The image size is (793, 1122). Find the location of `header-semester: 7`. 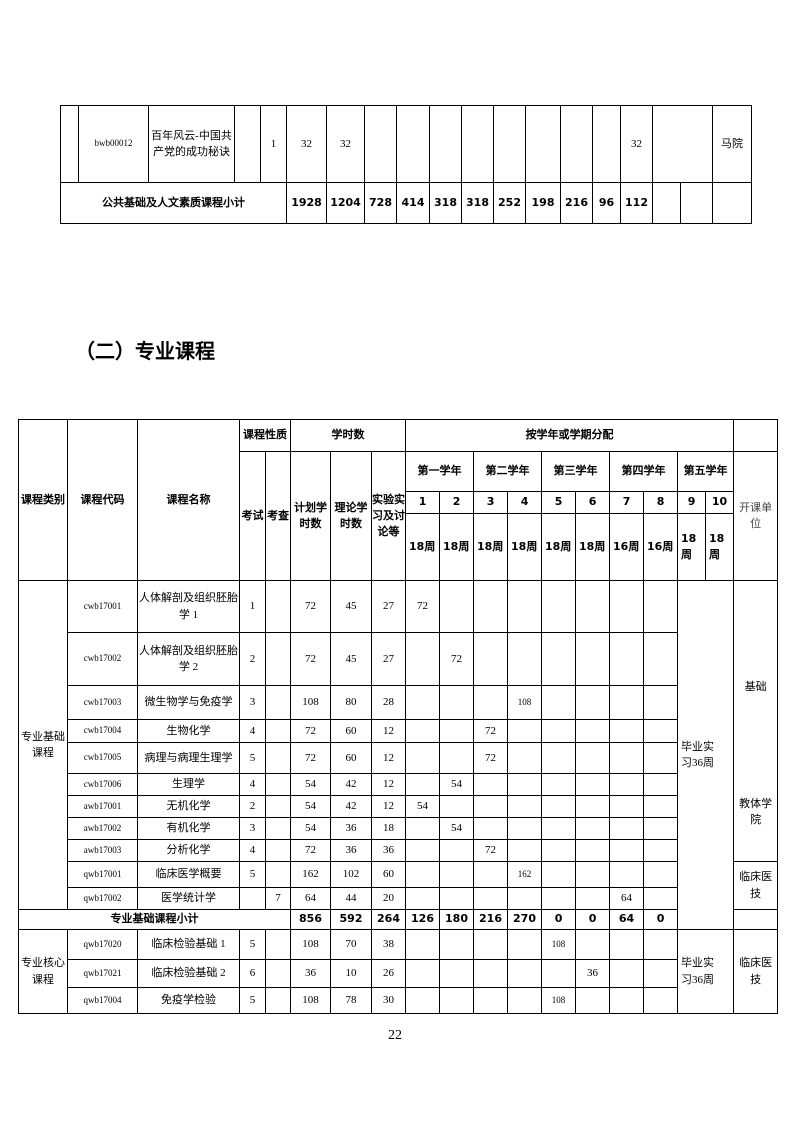

header-semester: 7 is located at coordinates (627, 502).